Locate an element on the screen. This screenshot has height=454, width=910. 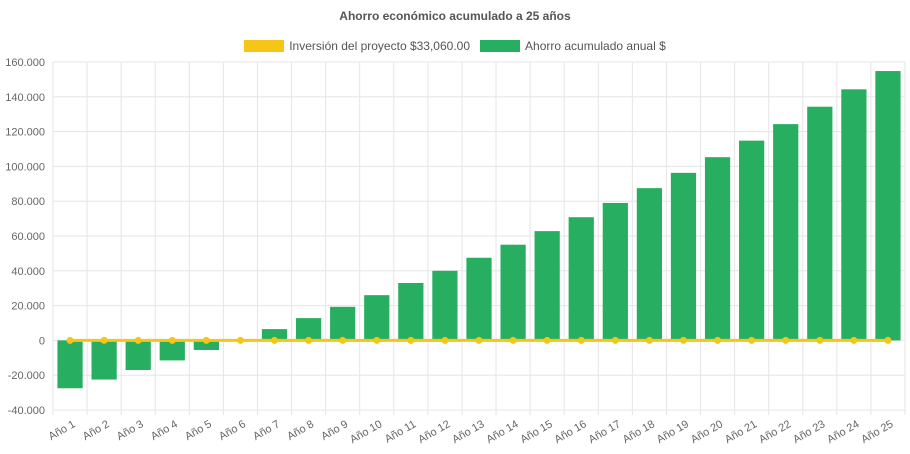
x-tick-label: Año 11 is located at coordinates (400, 431).